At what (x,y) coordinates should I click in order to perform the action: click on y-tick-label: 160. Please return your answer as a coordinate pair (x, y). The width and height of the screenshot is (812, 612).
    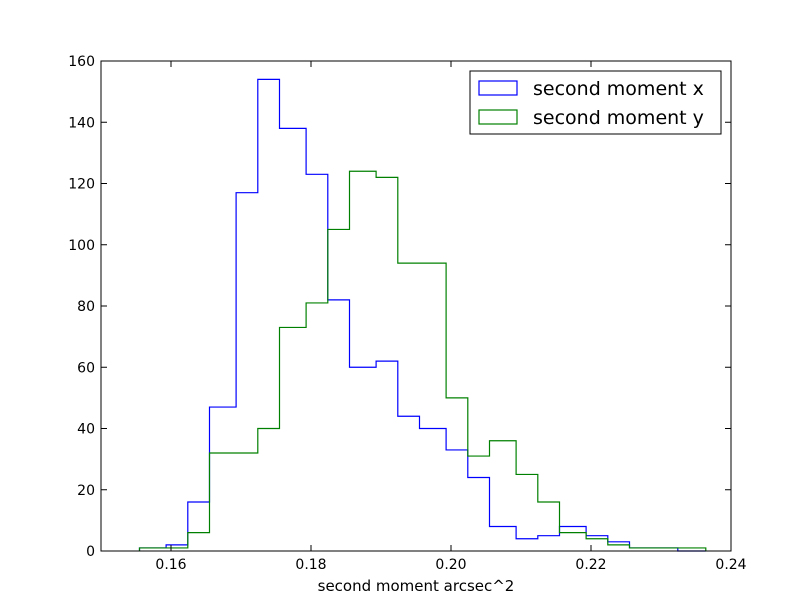
    Looking at the image, I should click on (81, 62).